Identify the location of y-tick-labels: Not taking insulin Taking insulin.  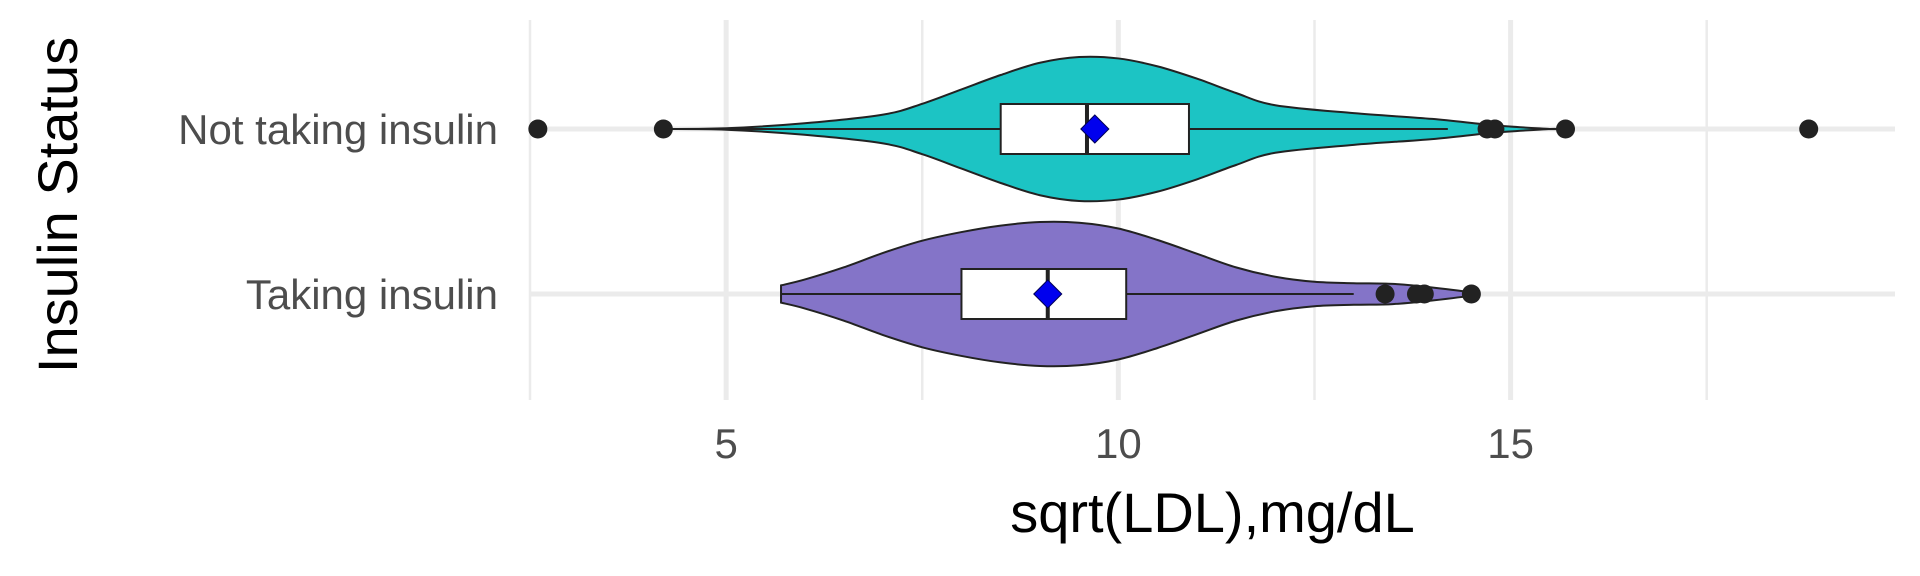
(338, 212).